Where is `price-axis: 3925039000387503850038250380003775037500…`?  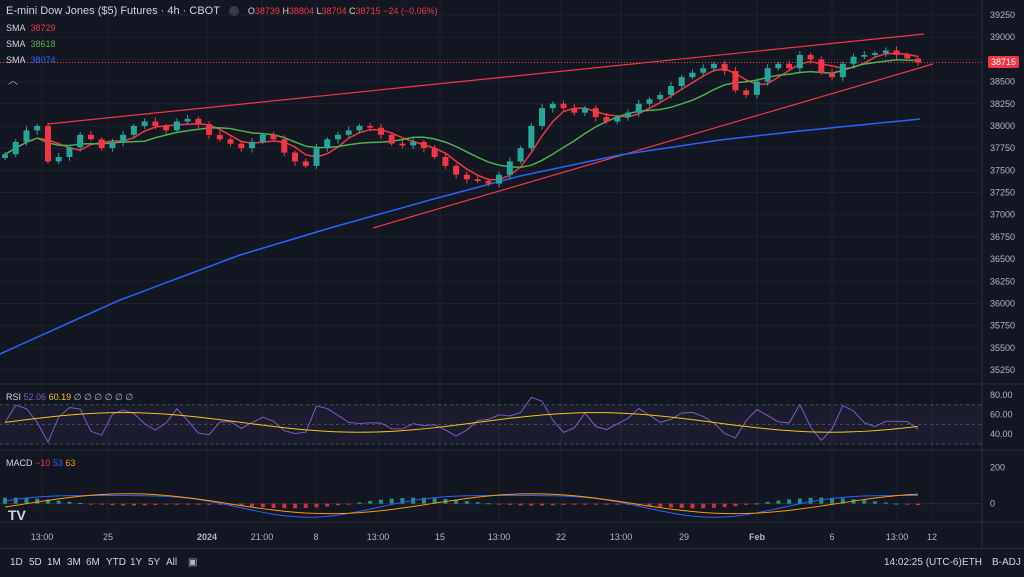 price-axis: 3925039000387503850038250380003775037500… is located at coordinates (1002, 192).